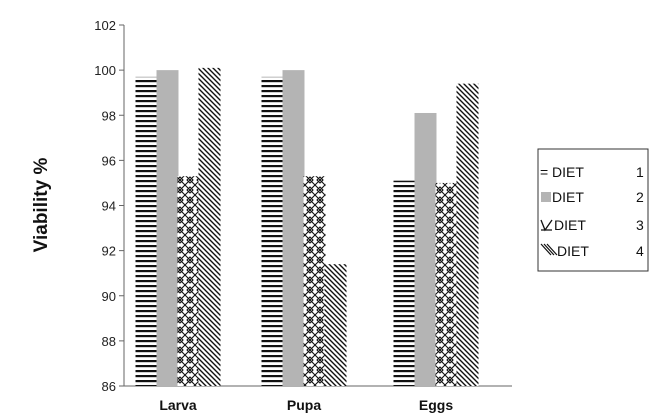 The width and height of the screenshot is (652, 419). I want to click on legend-symbol-horizontal-lines: =, so click(544, 172).